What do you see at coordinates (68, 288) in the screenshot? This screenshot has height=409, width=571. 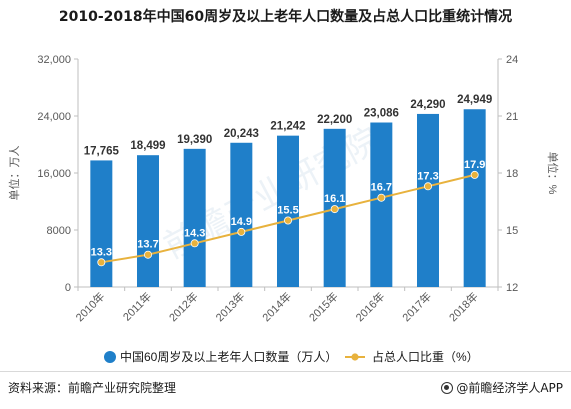 I see `y-left-tick-label: 0` at bounding box center [68, 288].